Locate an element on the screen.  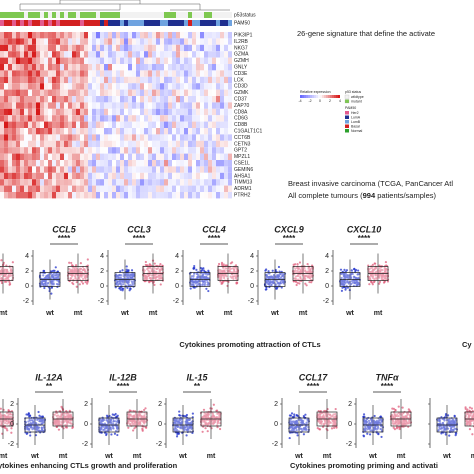
gene-name: CCL4 is located at coordinates (214, 229).